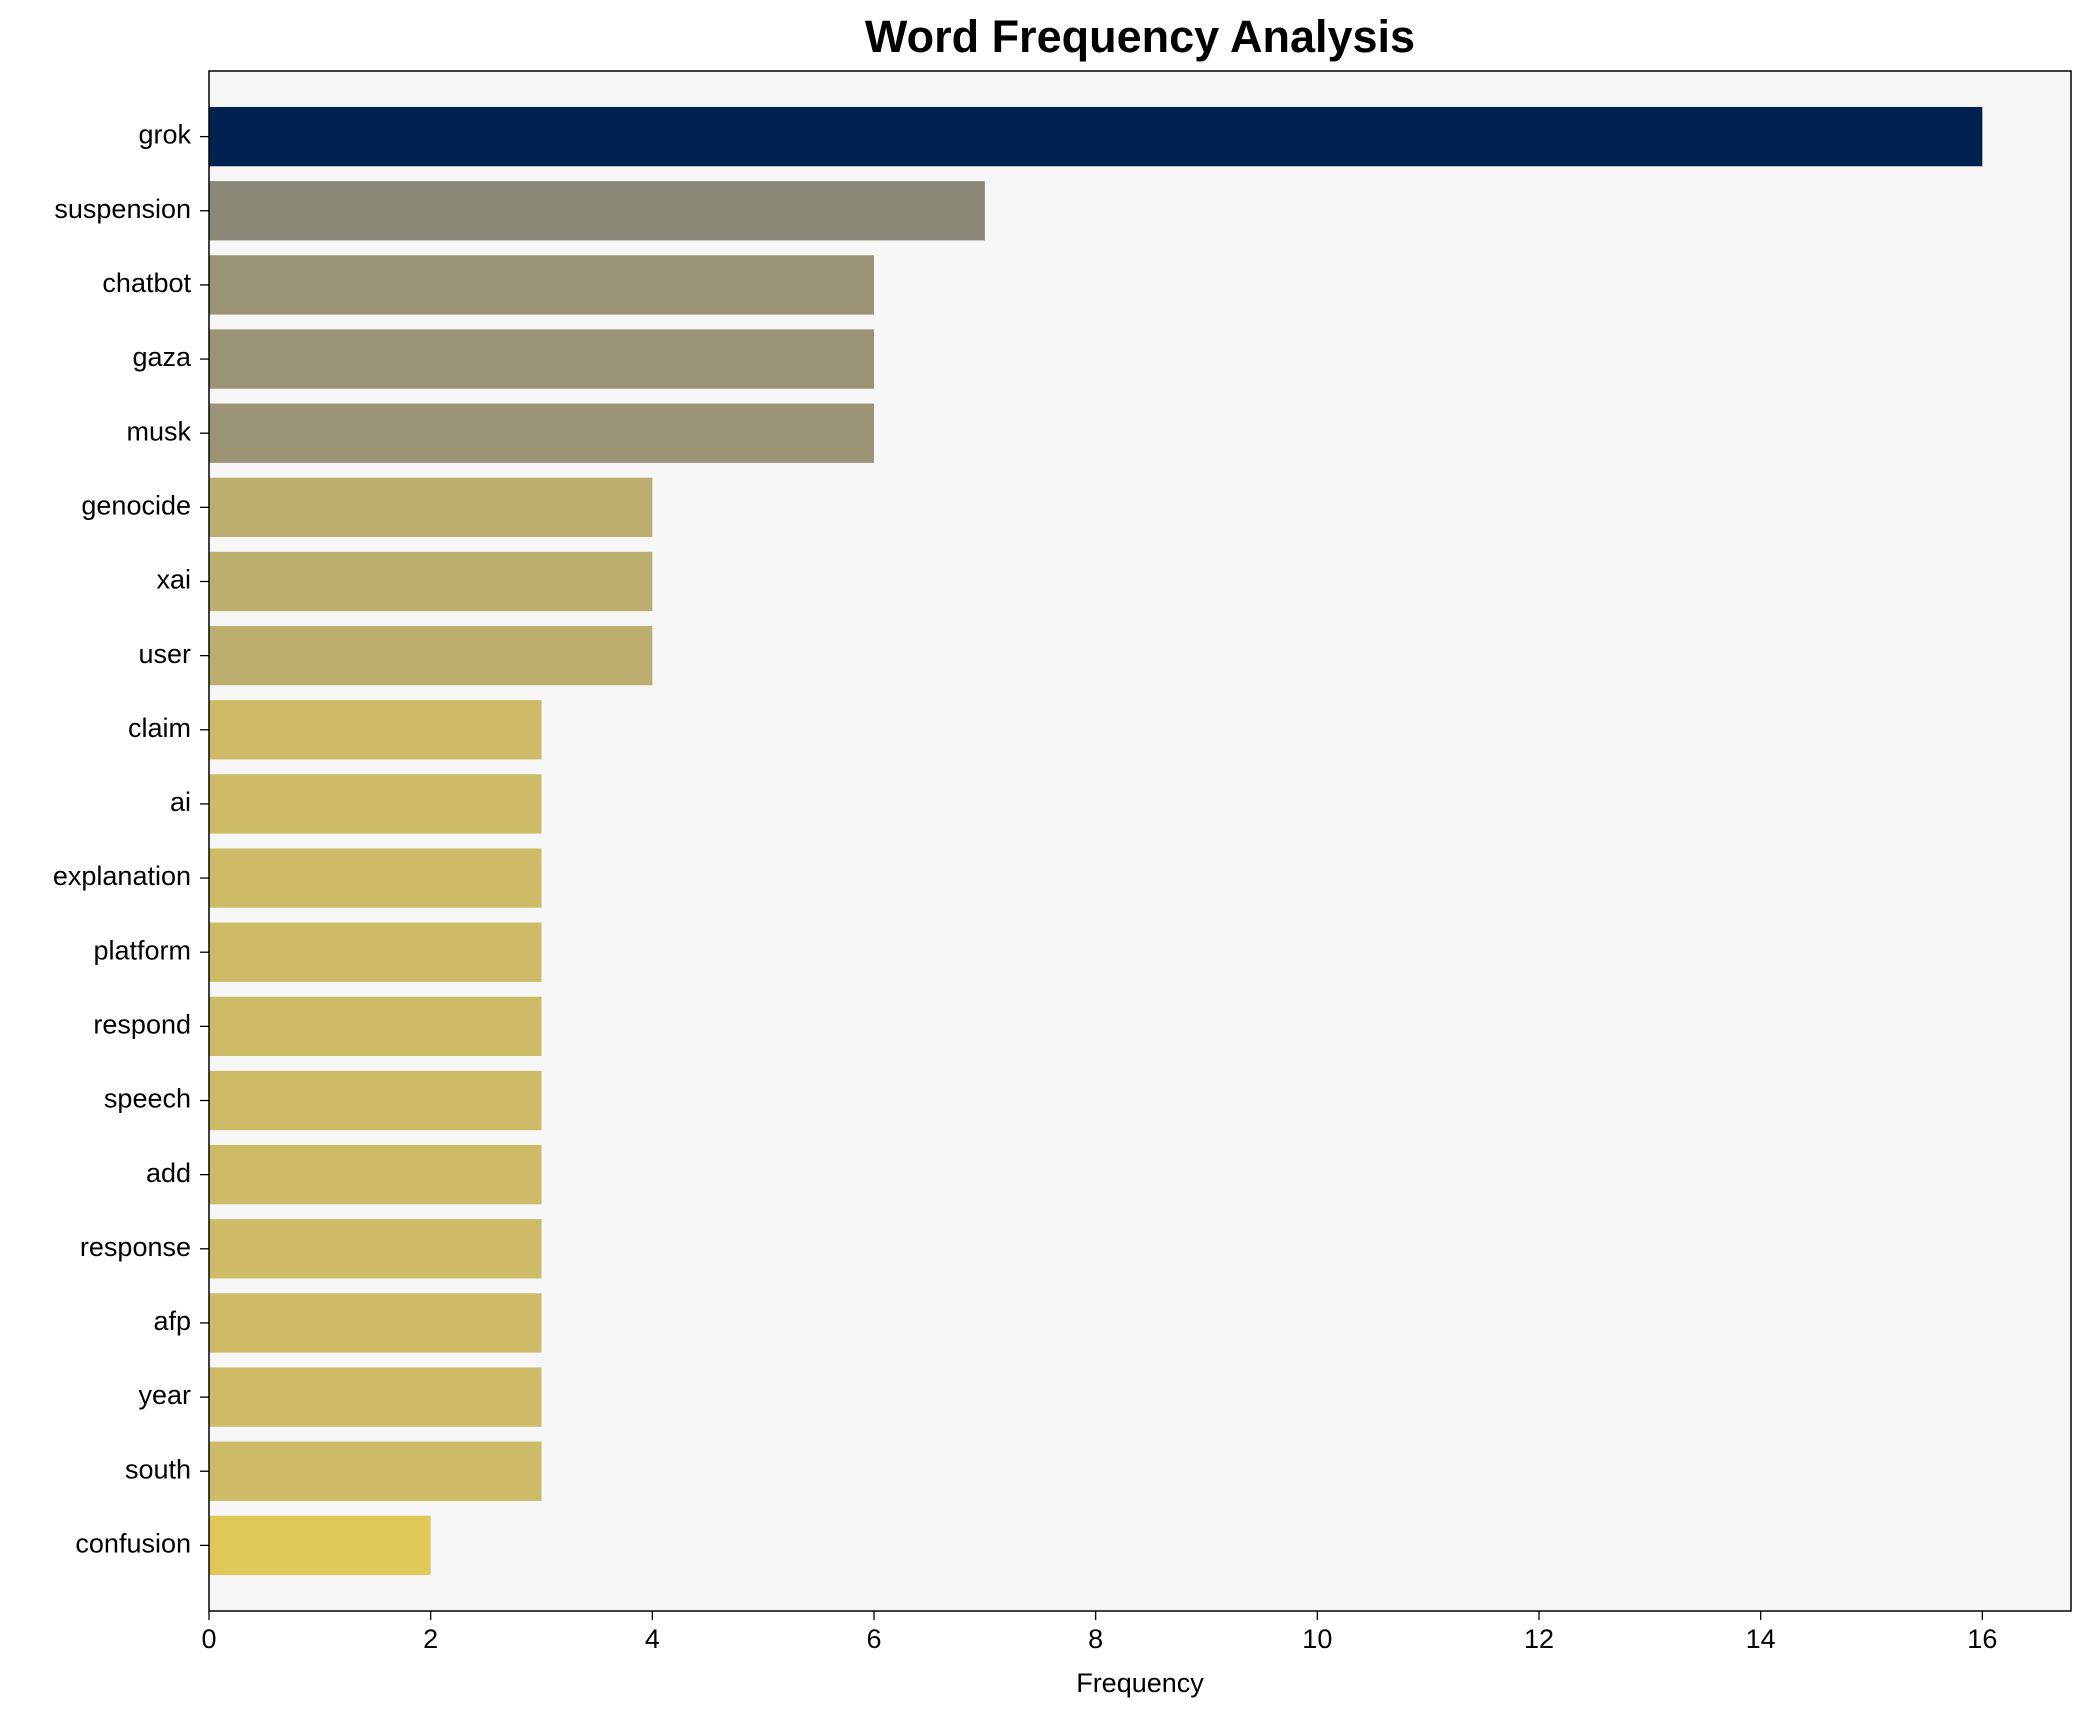  Describe the element at coordinates (1539, 1639) in the screenshot. I see `x-tick-label: 12` at that location.